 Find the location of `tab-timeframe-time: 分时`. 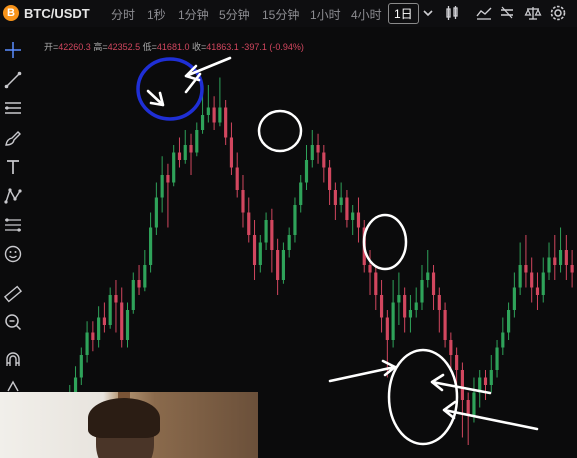

tab-timeframe-time: 分时 is located at coordinates (123, 14).